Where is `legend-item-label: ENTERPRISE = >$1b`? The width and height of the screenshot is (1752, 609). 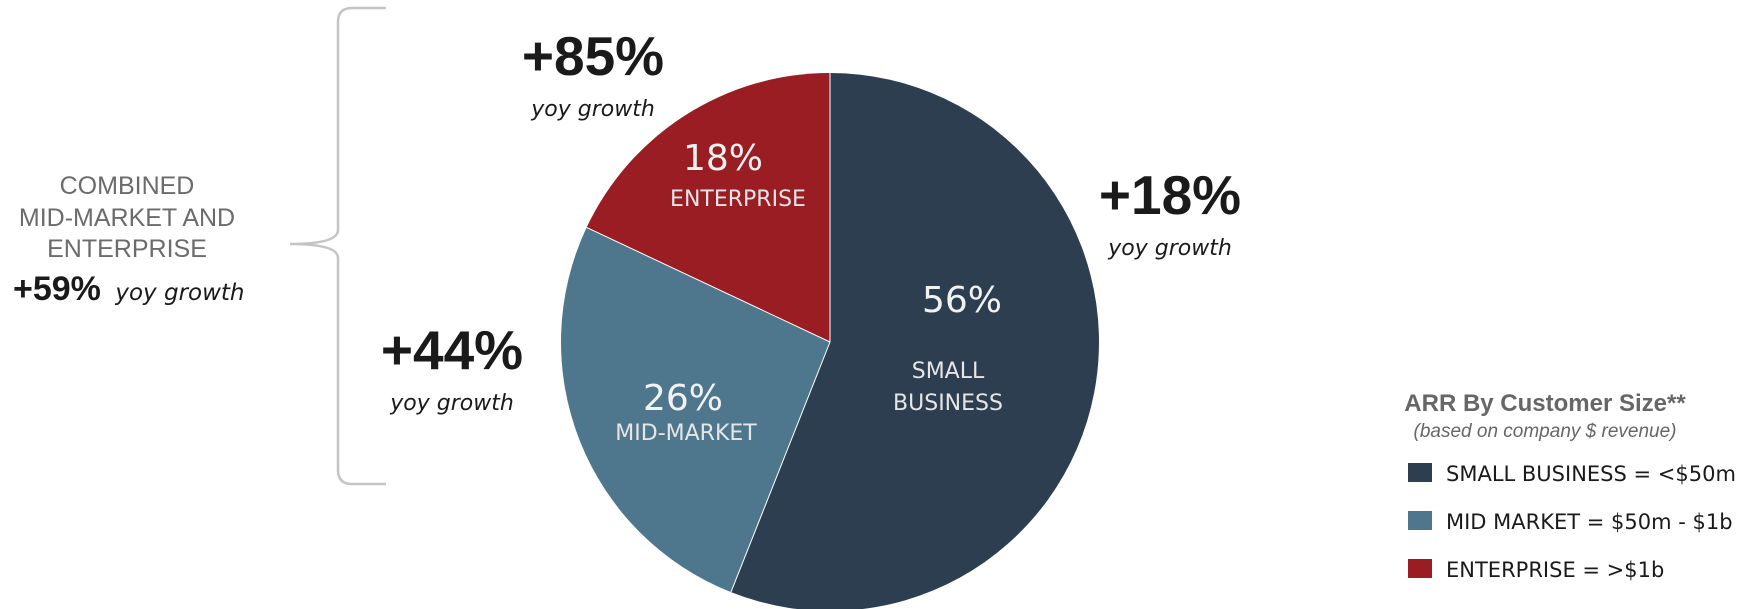
legend-item-label: ENTERPRISE = >$1b is located at coordinates (1555, 570).